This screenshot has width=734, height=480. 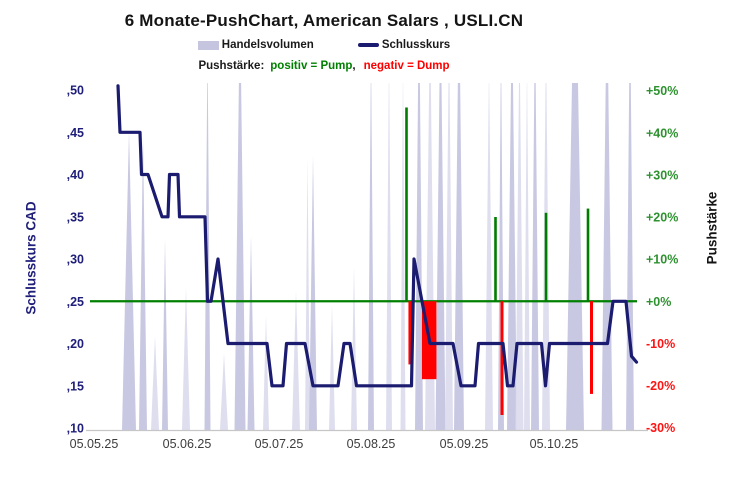 I want to click on close-line-swatch-icon, so click(x=368, y=45).